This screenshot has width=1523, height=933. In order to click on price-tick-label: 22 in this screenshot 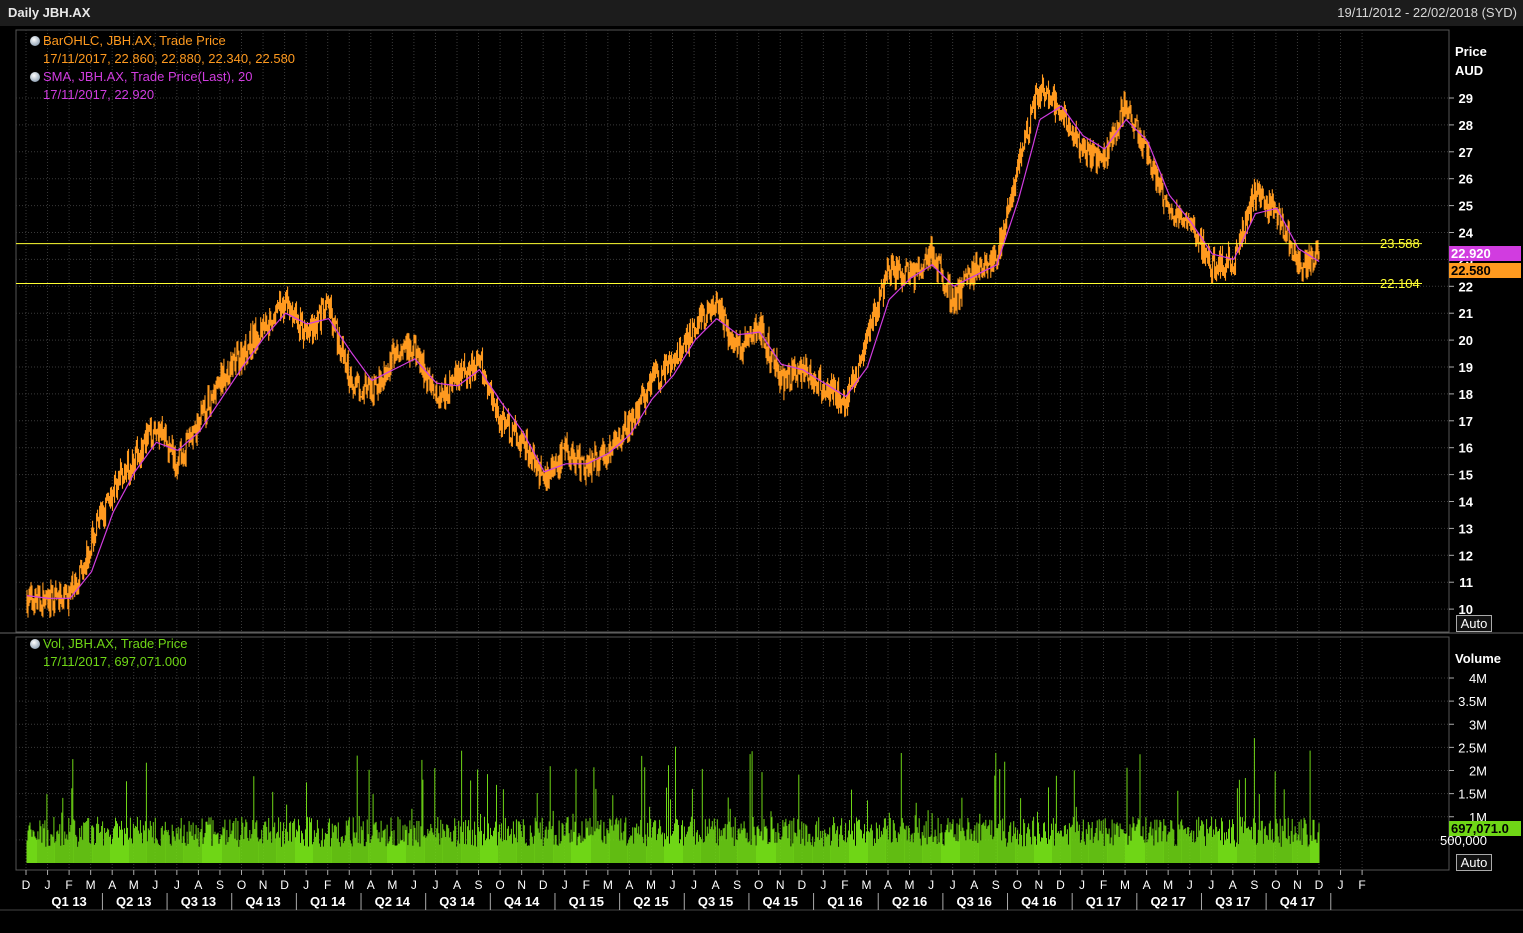, I will do `click(1466, 286)`.